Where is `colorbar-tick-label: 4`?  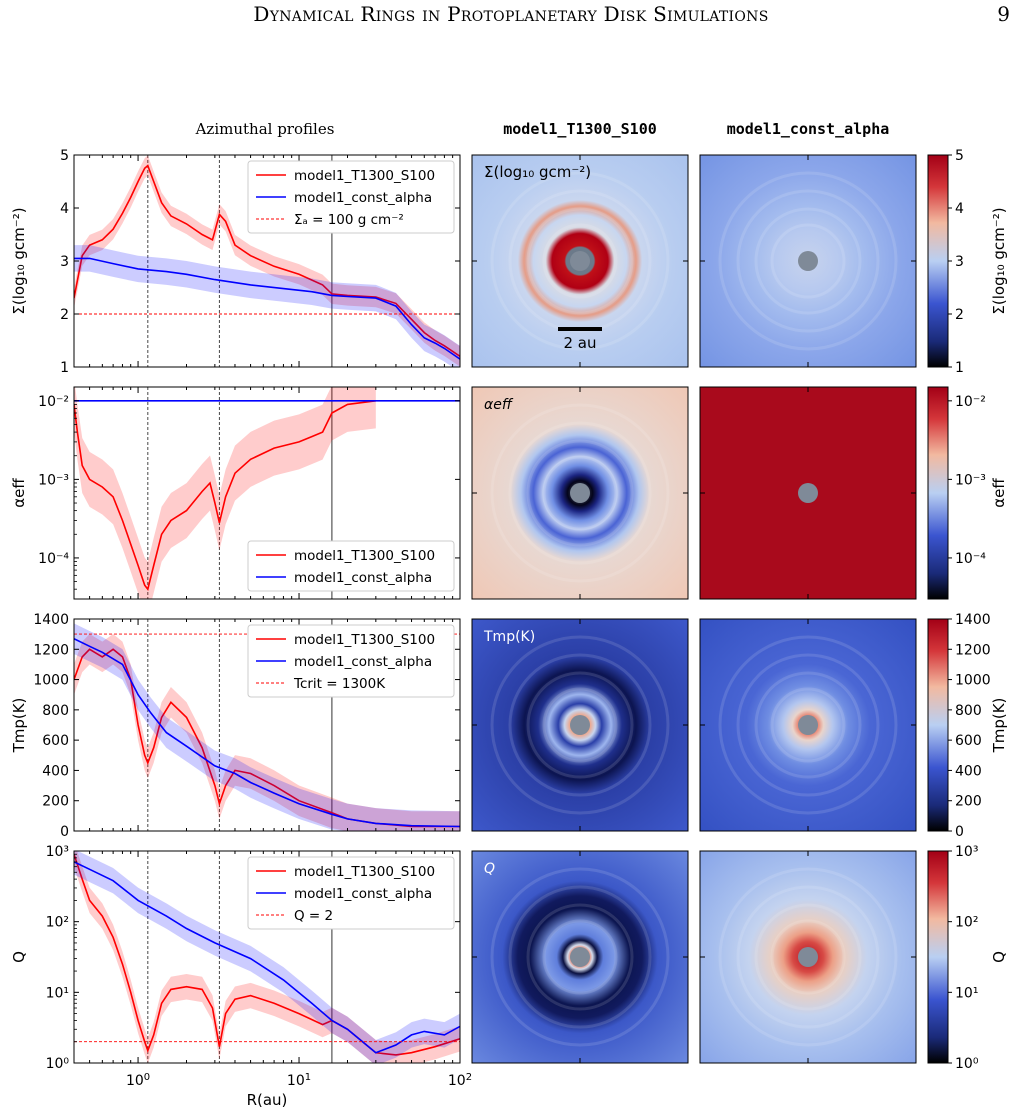
colorbar-tick-label: 4 is located at coordinates (959, 209).